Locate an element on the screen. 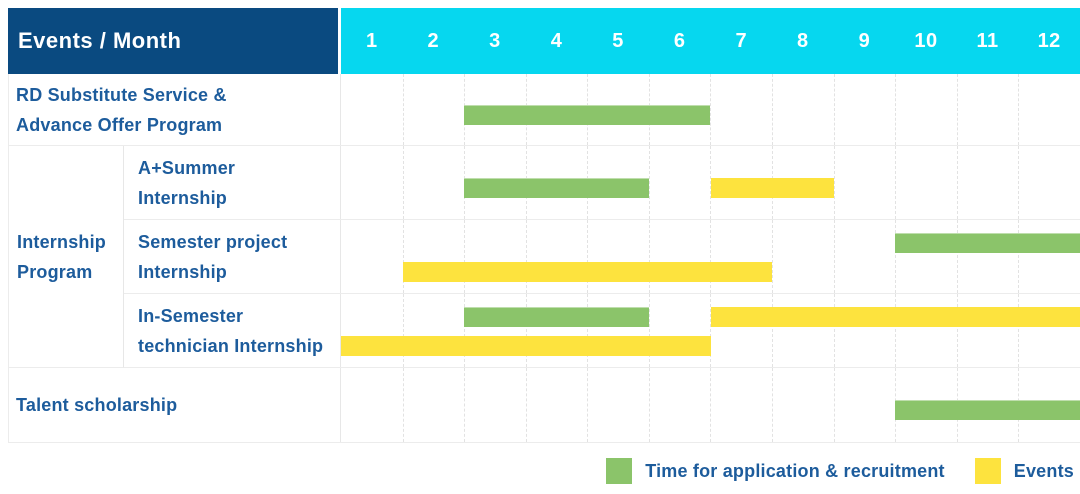 This screenshot has width=1080, height=494. label-line: In-Semester is located at coordinates (191, 315).